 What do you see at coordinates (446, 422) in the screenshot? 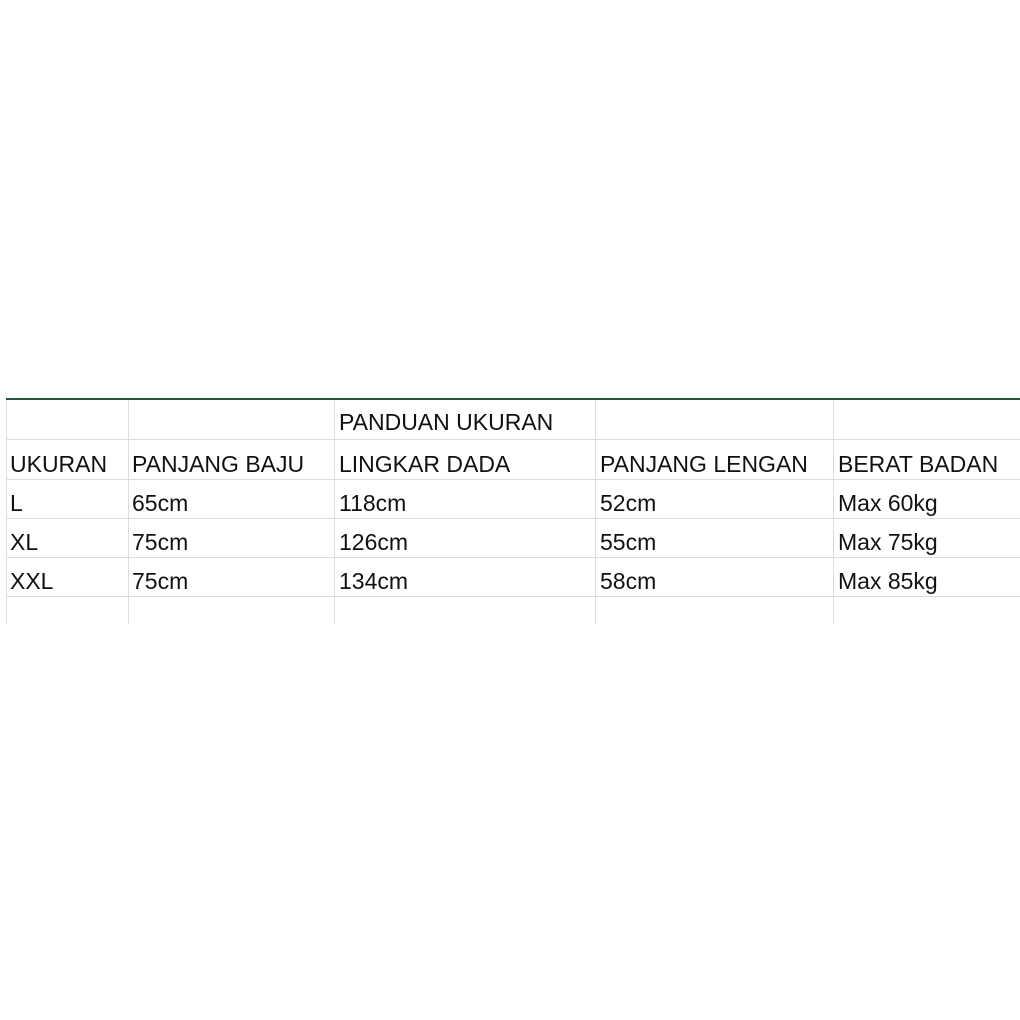
I see `table-title: PANDUAN UKURAN` at bounding box center [446, 422].